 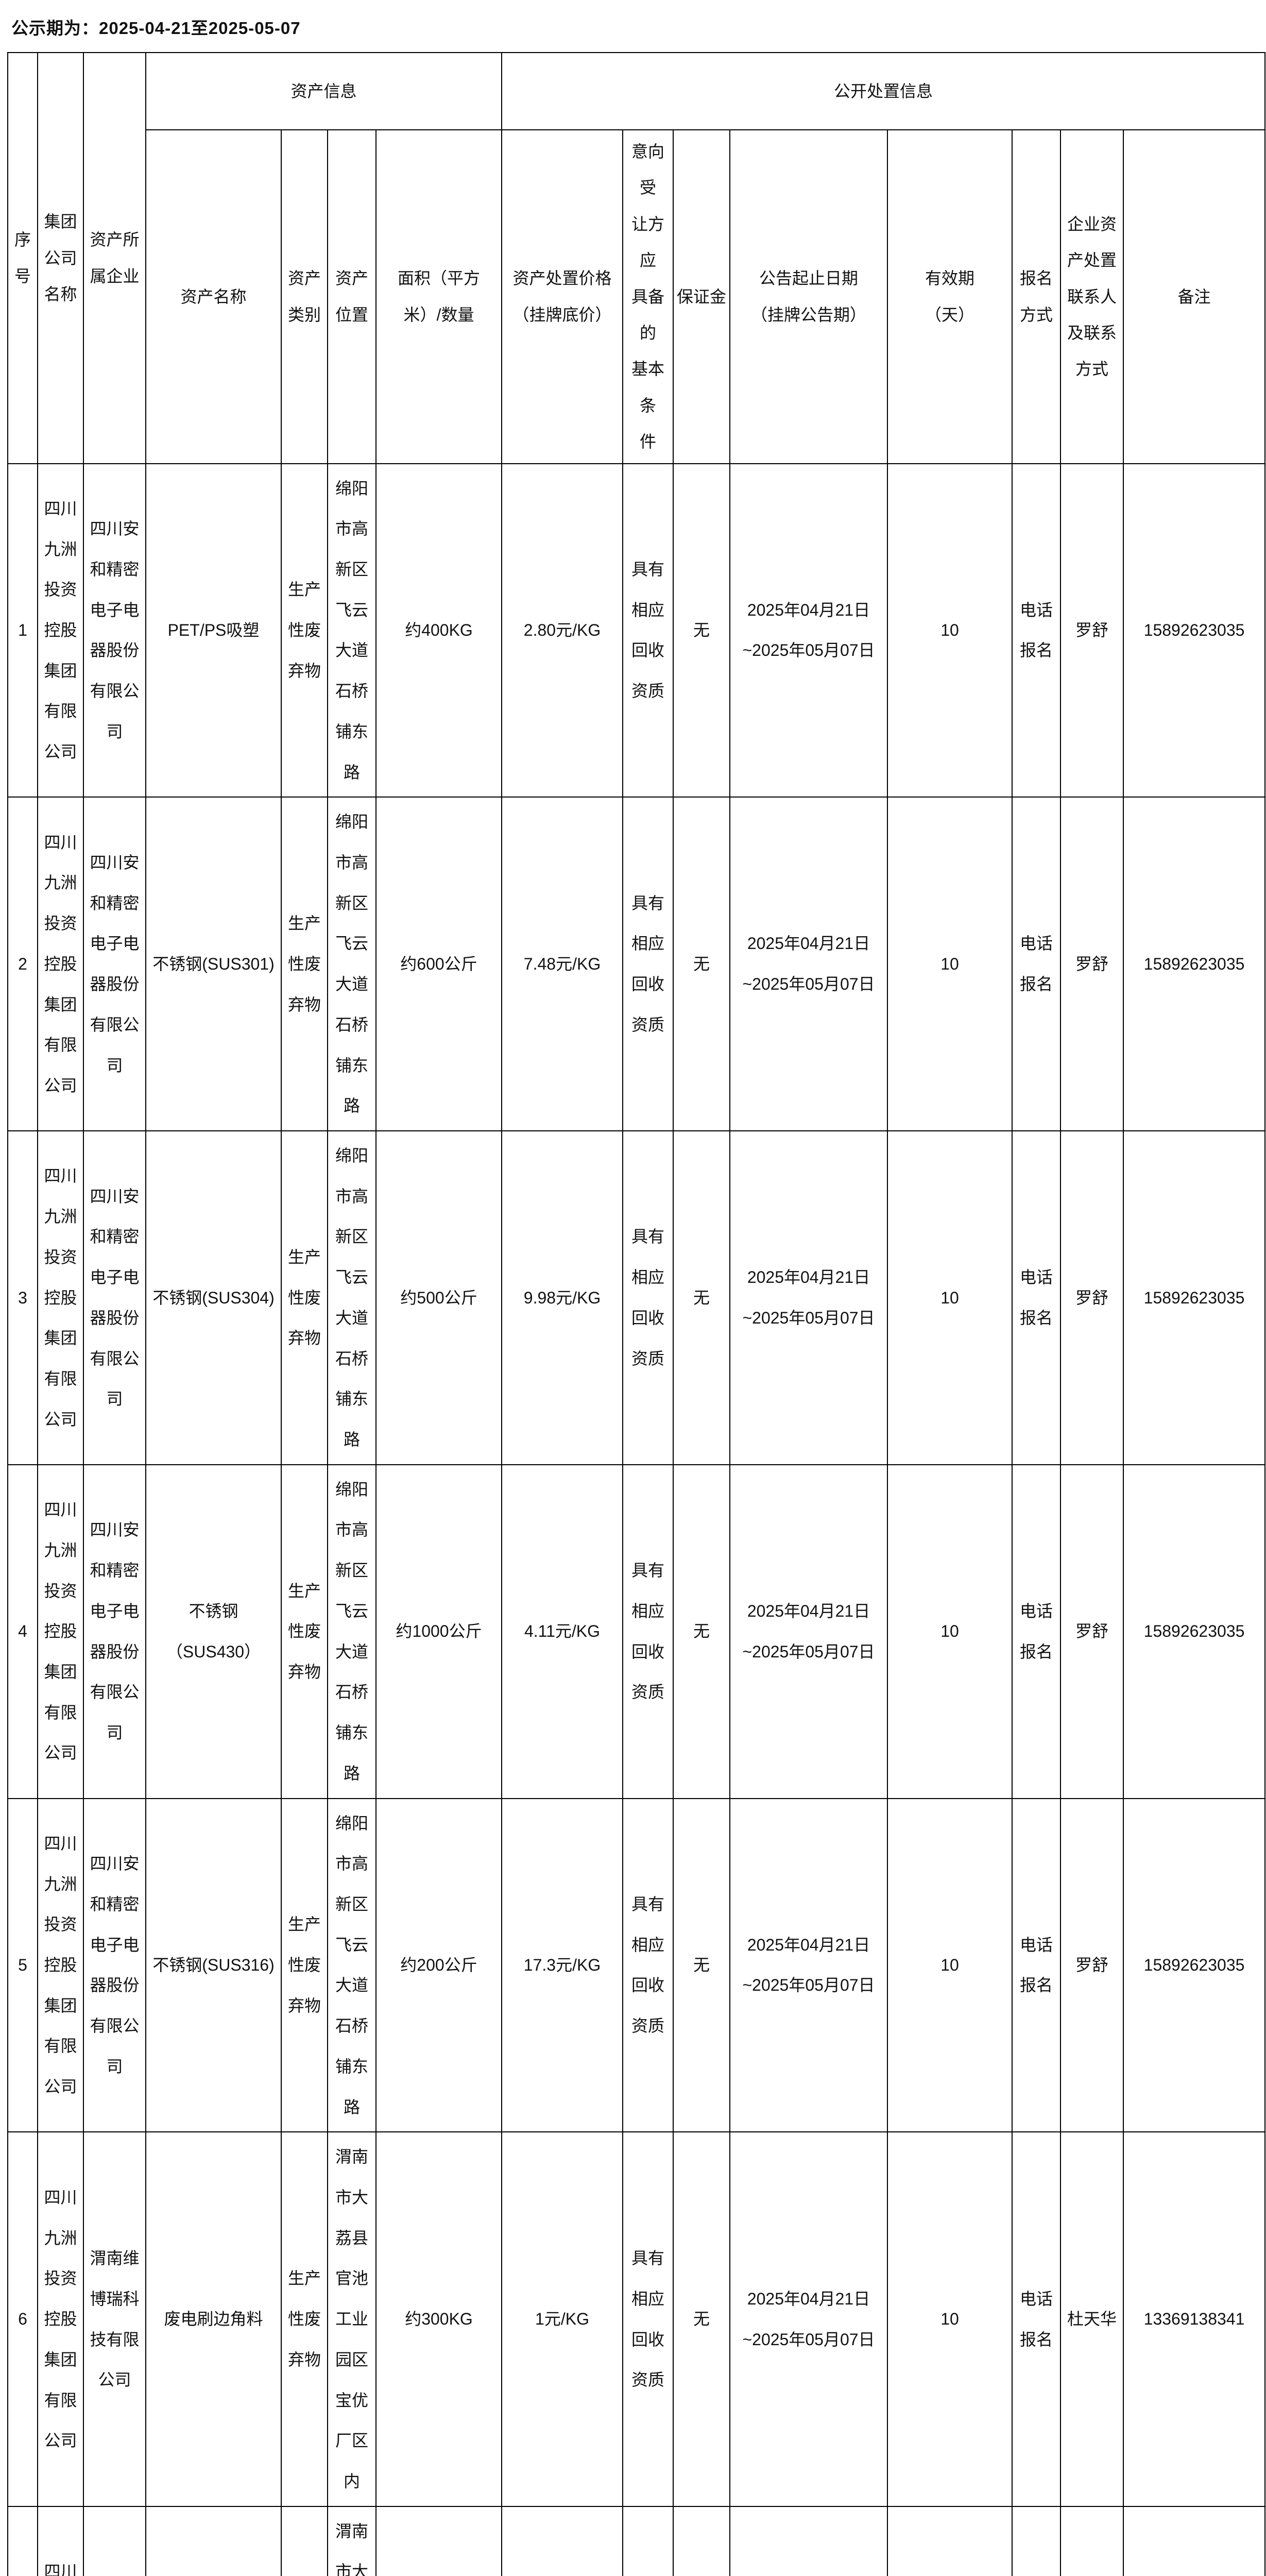 I want to click on header-index: 序 号, so click(x=22, y=258).